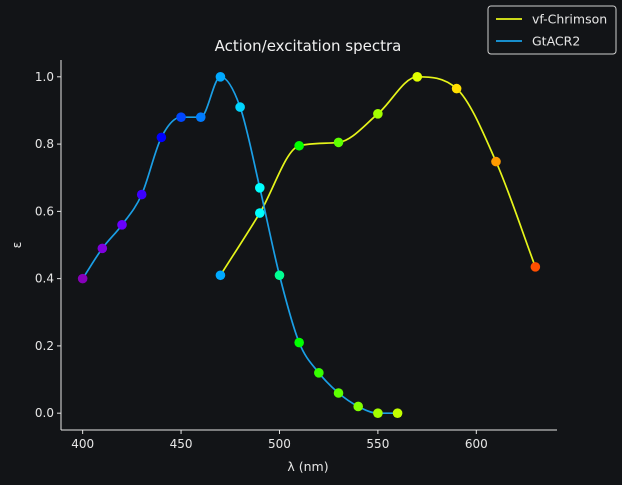  What do you see at coordinates (44, 77) in the screenshot?
I see `y-tick-label: 1.0` at bounding box center [44, 77].